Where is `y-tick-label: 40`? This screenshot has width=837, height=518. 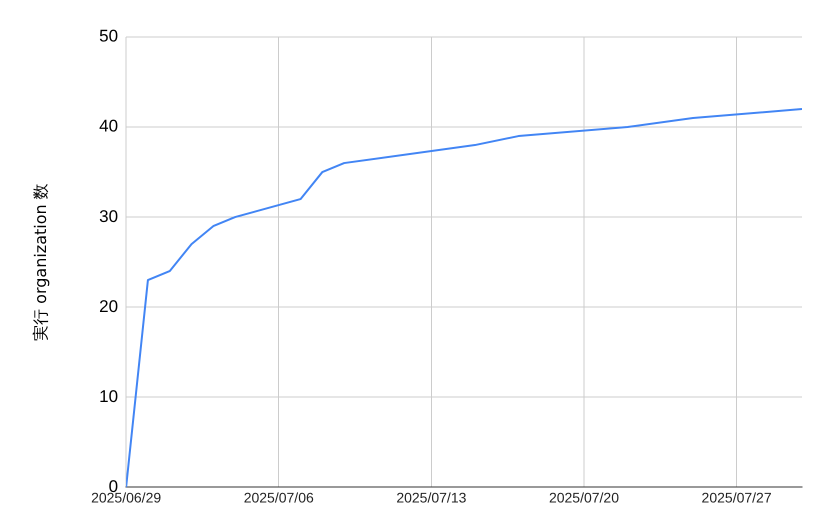 y-tick-label: 40 is located at coordinates (108, 126).